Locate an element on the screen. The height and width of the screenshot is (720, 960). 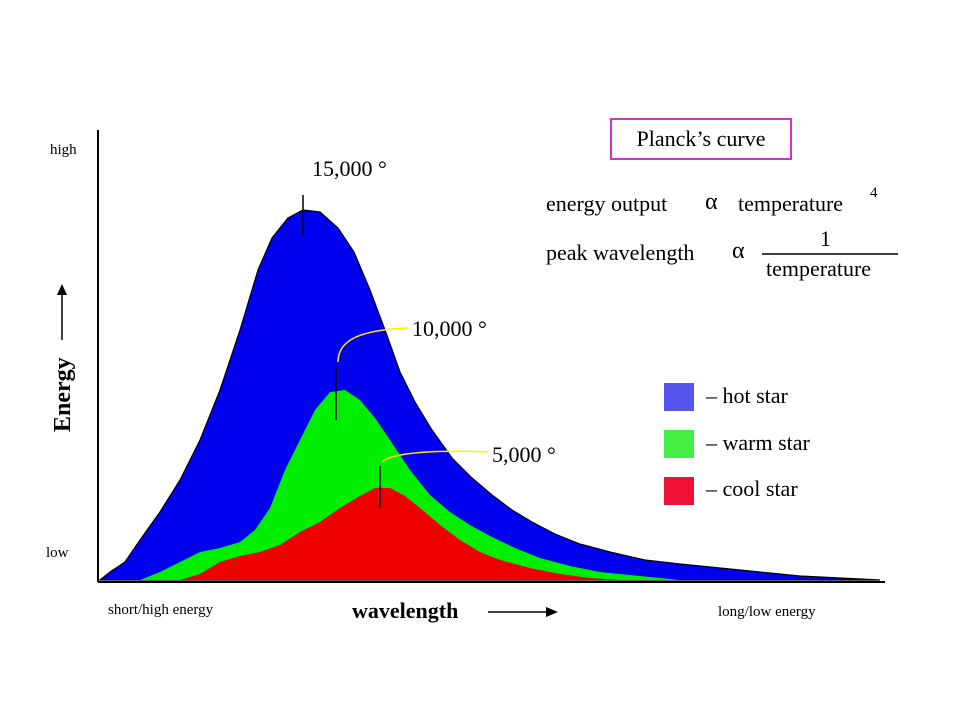
cool-peak-label: 5,000 ° is located at coordinates (524, 454).